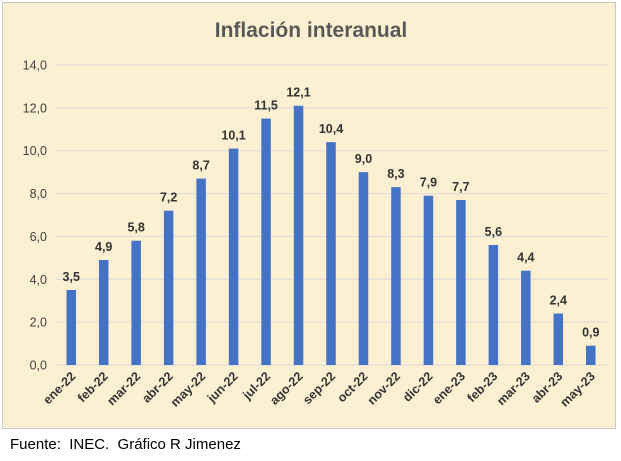 The width and height of the screenshot is (621, 461). What do you see at coordinates (125, 444) in the screenshot?
I see `source-note: Fuente: INEC. Gráfico R Jimenez` at bounding box center [125, 444].